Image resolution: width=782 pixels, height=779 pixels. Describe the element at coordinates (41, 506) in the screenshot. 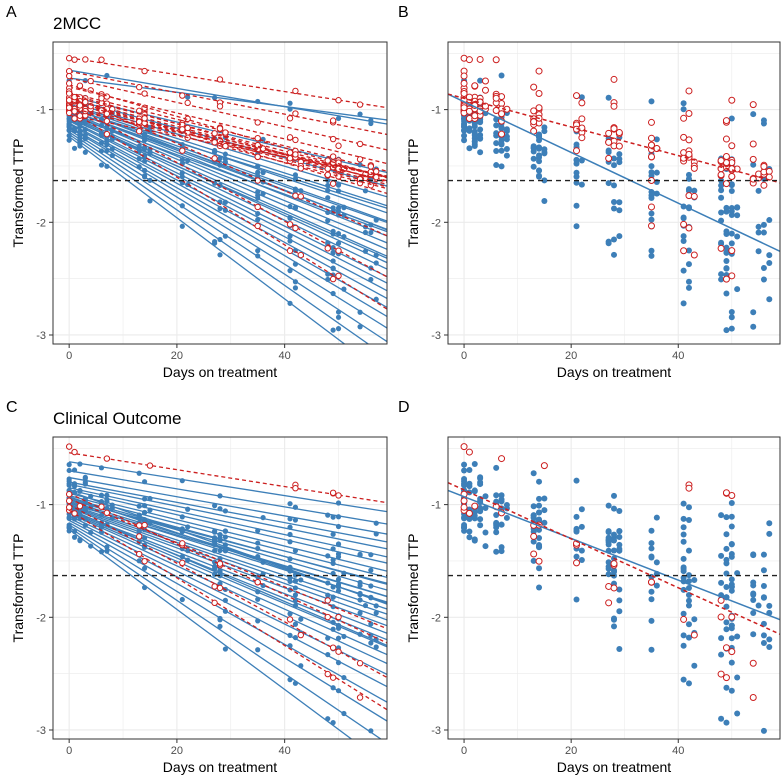

I see `y-tick-label: -1` at that location.